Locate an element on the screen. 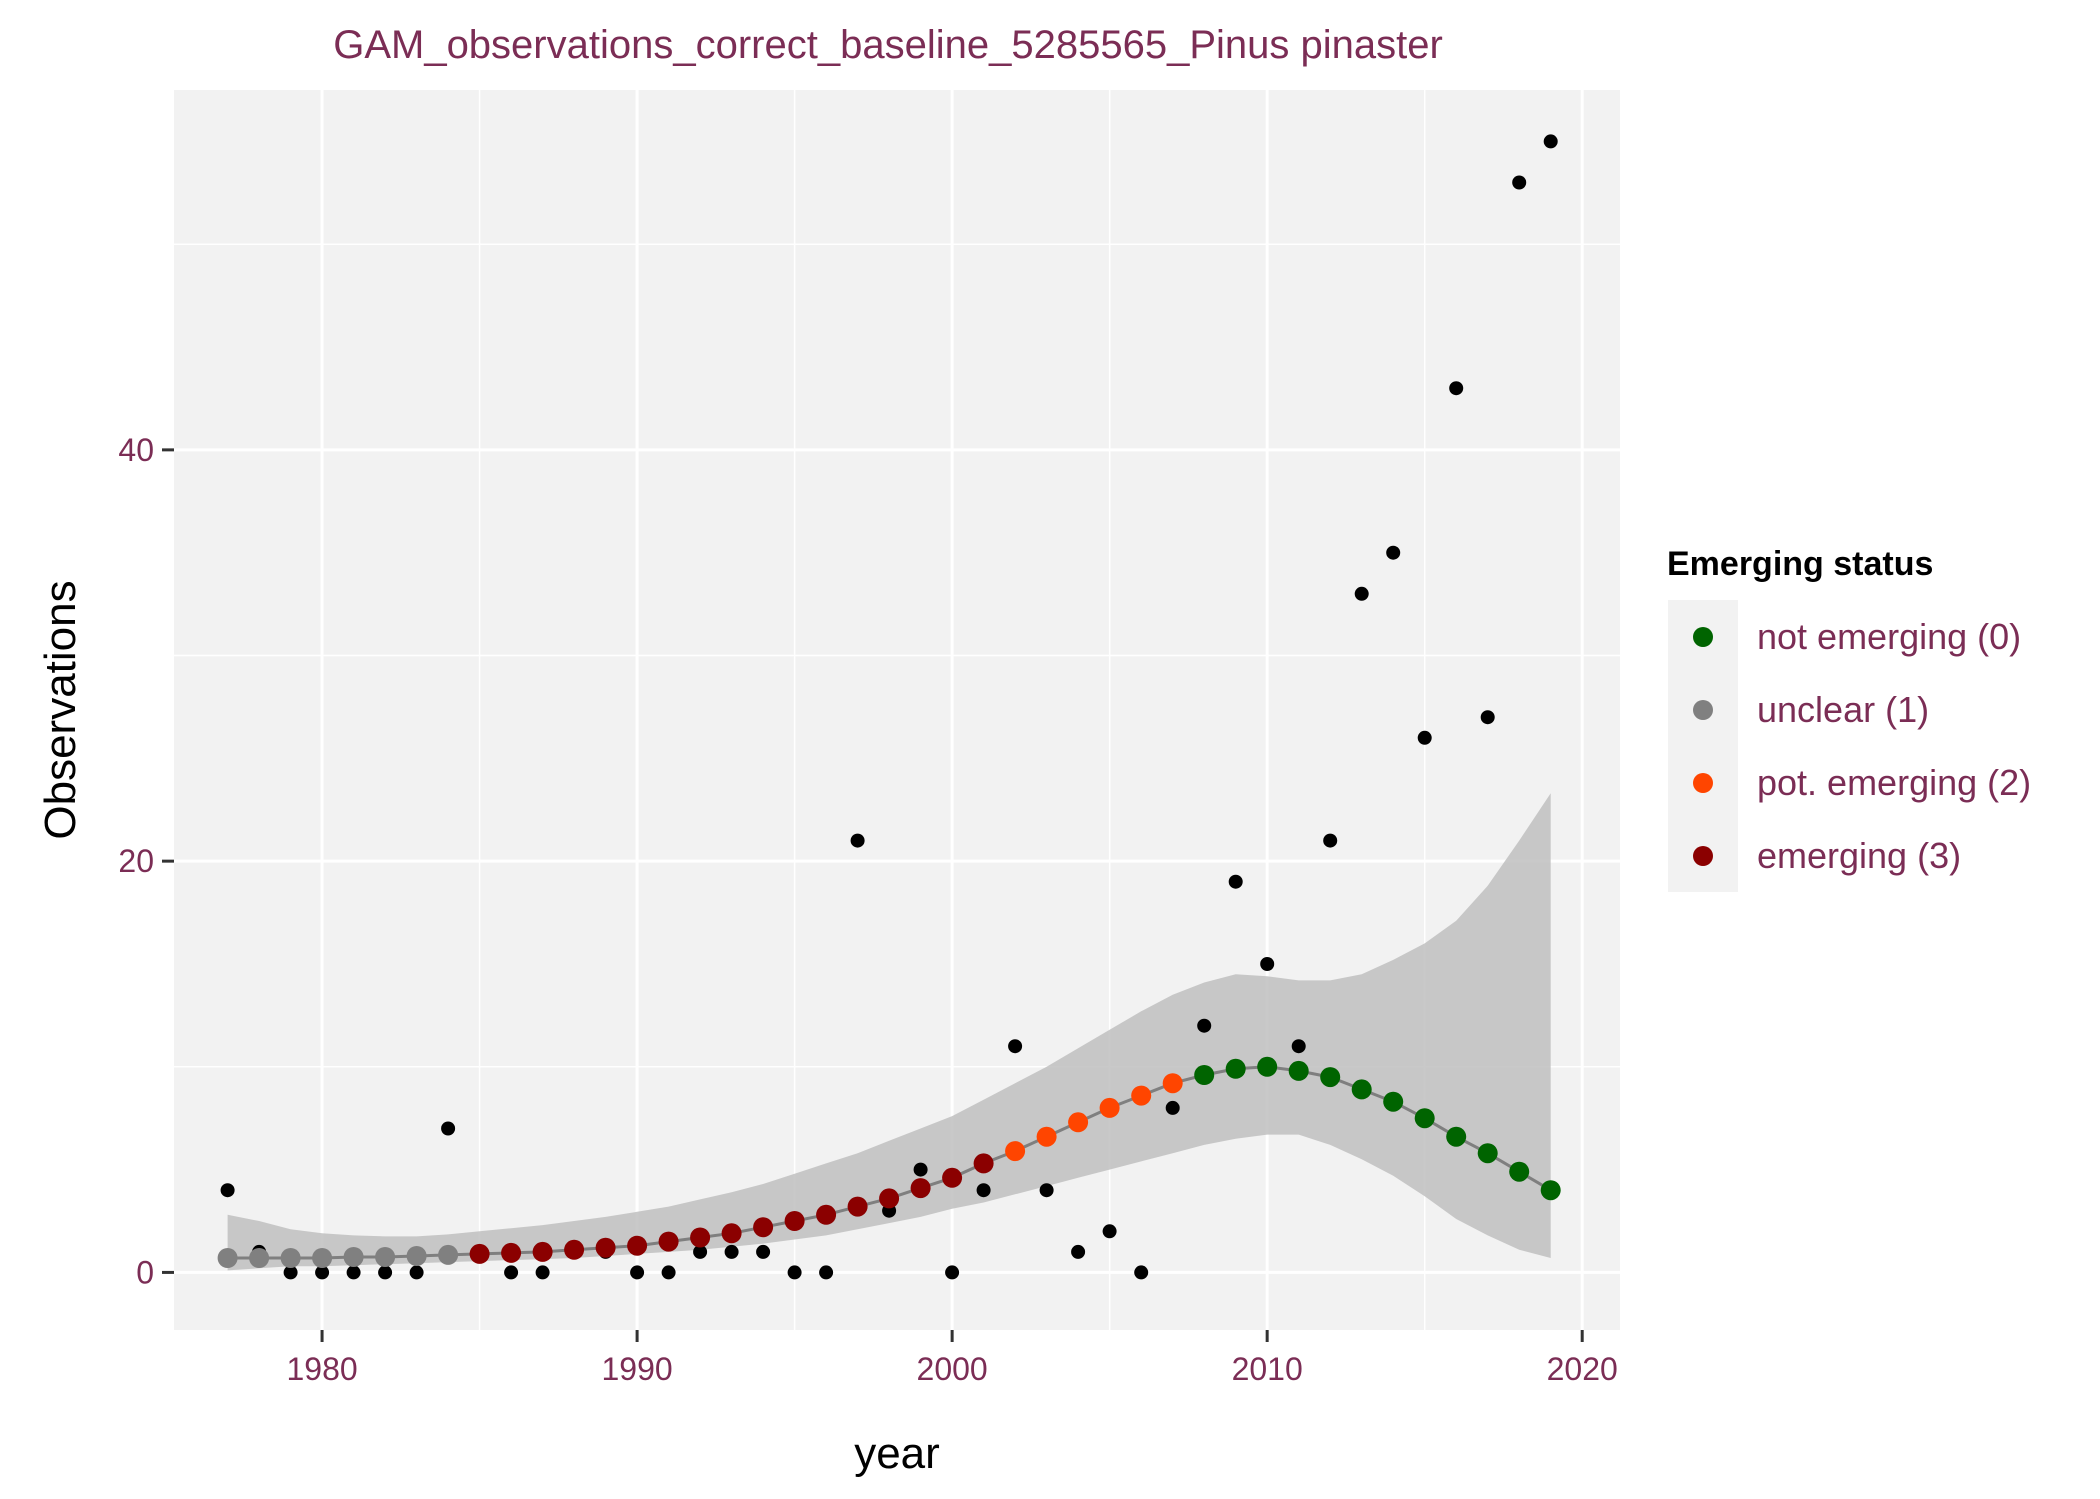 This screenshot has height=1499, width=2100. y-tick-label: 20 is located at coordinates (136, 861).